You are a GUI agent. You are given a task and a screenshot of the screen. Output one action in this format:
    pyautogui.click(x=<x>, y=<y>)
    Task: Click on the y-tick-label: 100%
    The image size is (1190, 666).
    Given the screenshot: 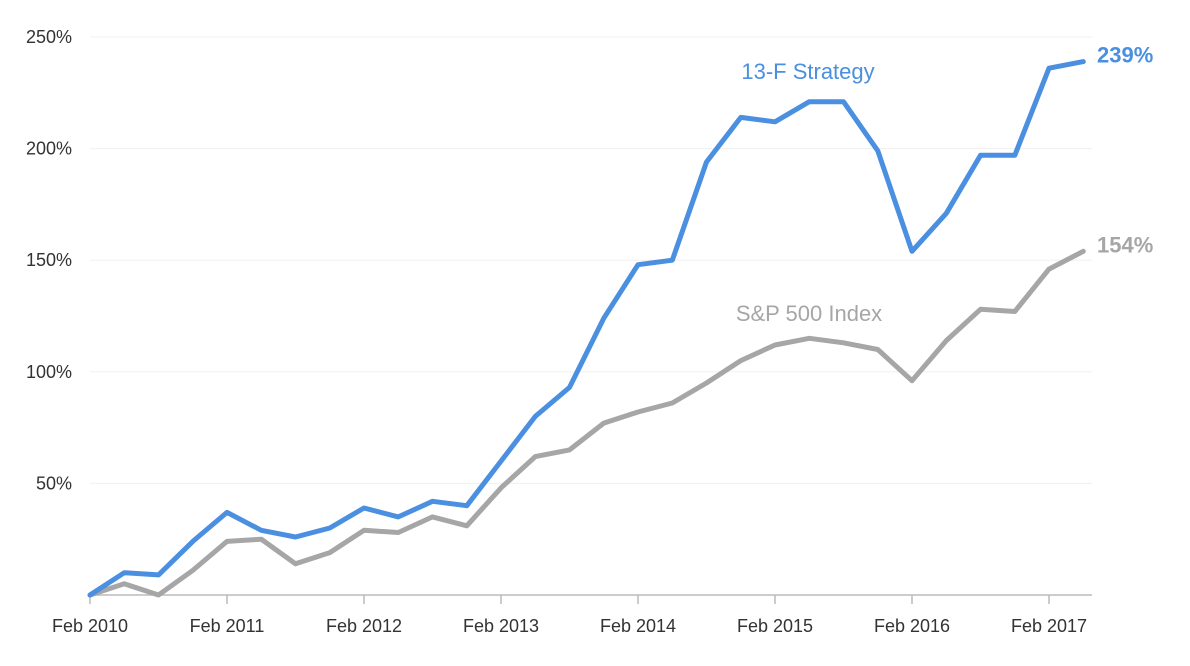 What is the action you would take?
    pyautogui.click(x=49, y=372)
    